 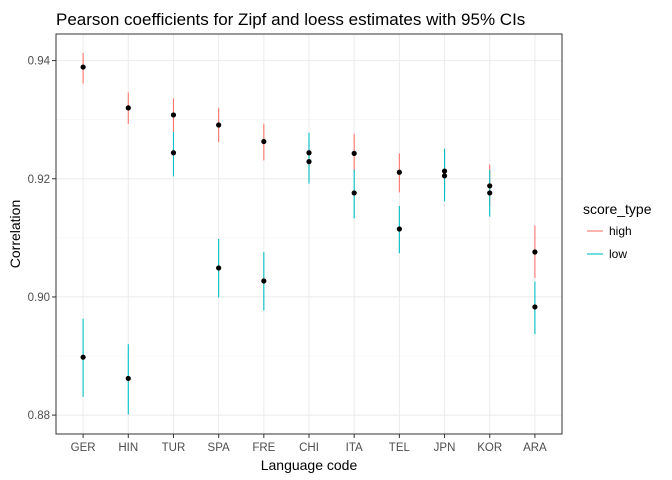 I want to click on x-tick-label: TUR, so click(x=174, y=448).